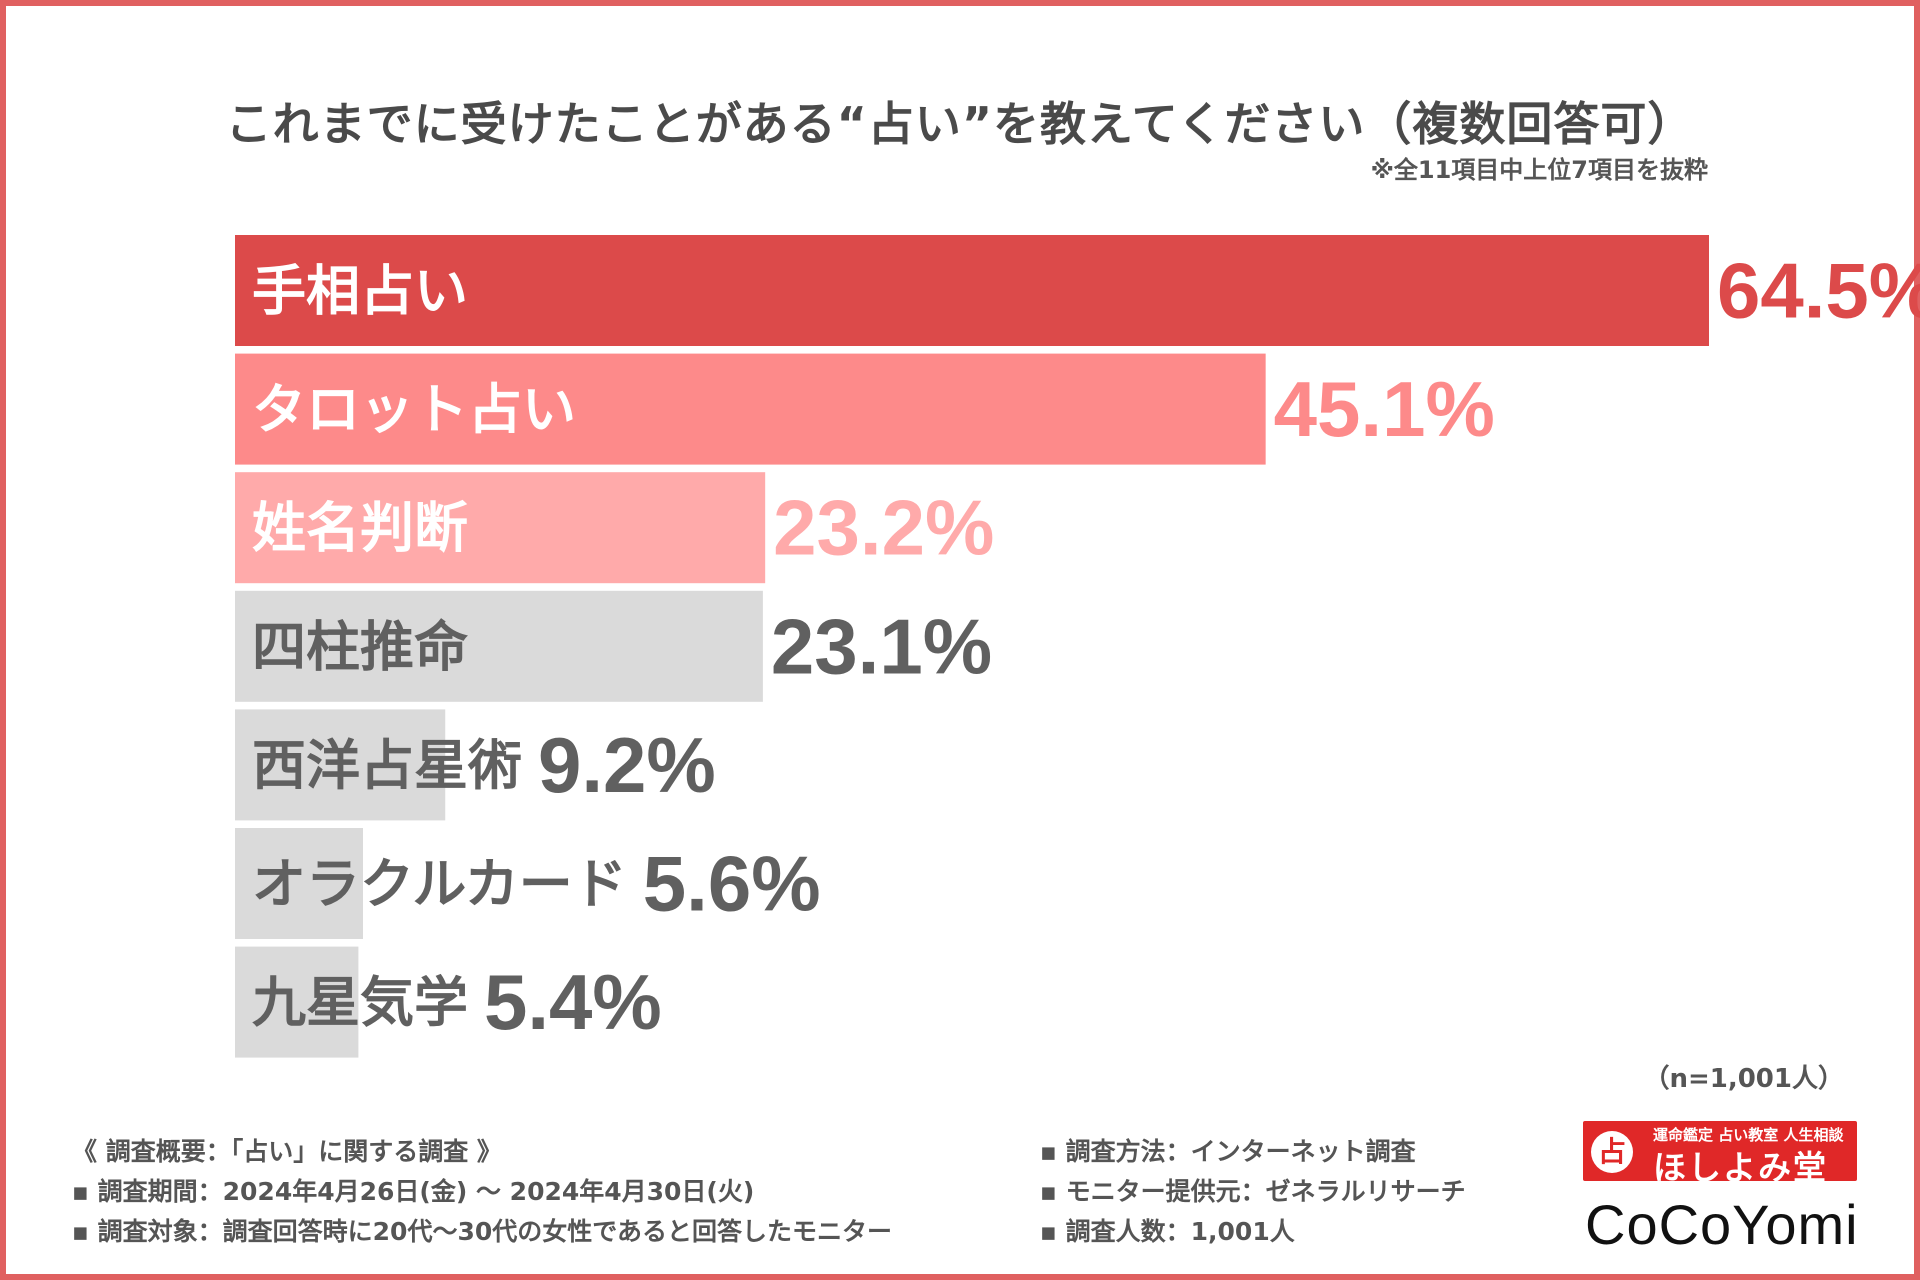  I want to click on value-label-3: 23.2%, so click(883, 528).